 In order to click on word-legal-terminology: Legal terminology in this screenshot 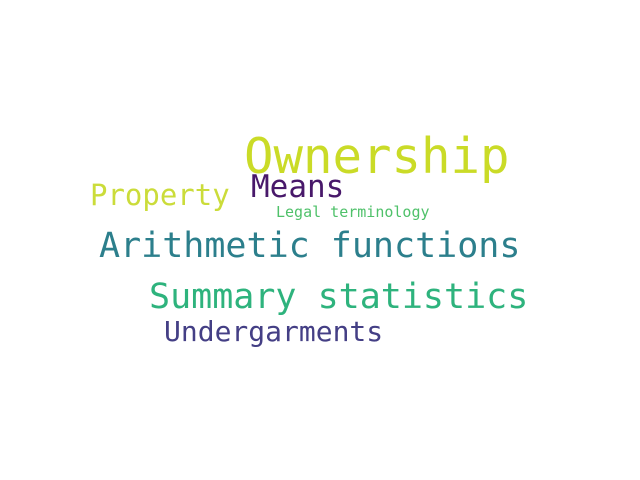, I will do `click(353, 212)`.